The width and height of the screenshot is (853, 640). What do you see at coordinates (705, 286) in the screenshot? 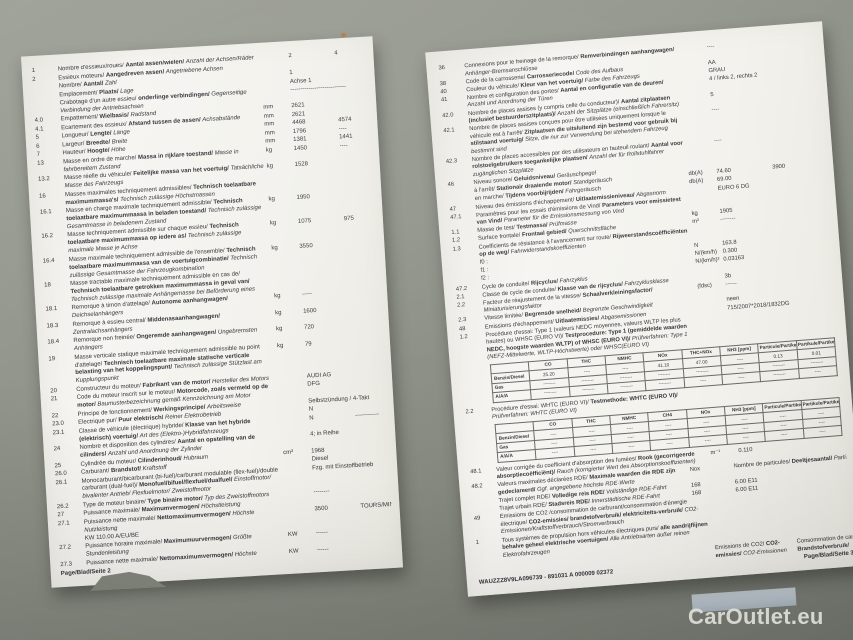
I see `item-unit: (fdsc)` at bounding box center [705, 286].